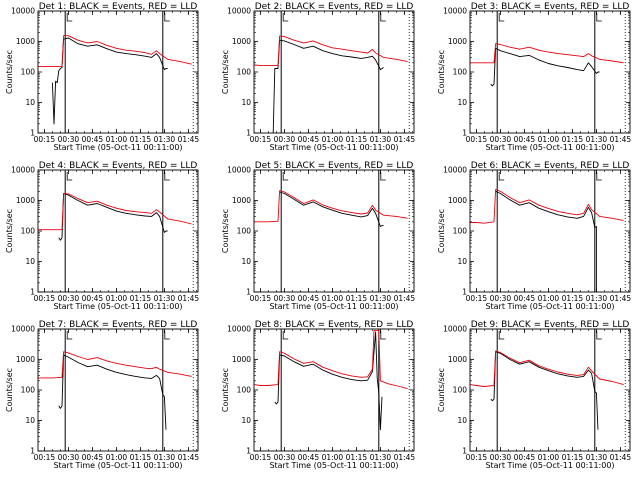 This screenshot has height=484, width=640. What do you see at coordinates (334, 166) in the screenshot?
I see `panel-title: Det 5: BLACK = Events, RED = LLD` at bounding box center [334, 166].